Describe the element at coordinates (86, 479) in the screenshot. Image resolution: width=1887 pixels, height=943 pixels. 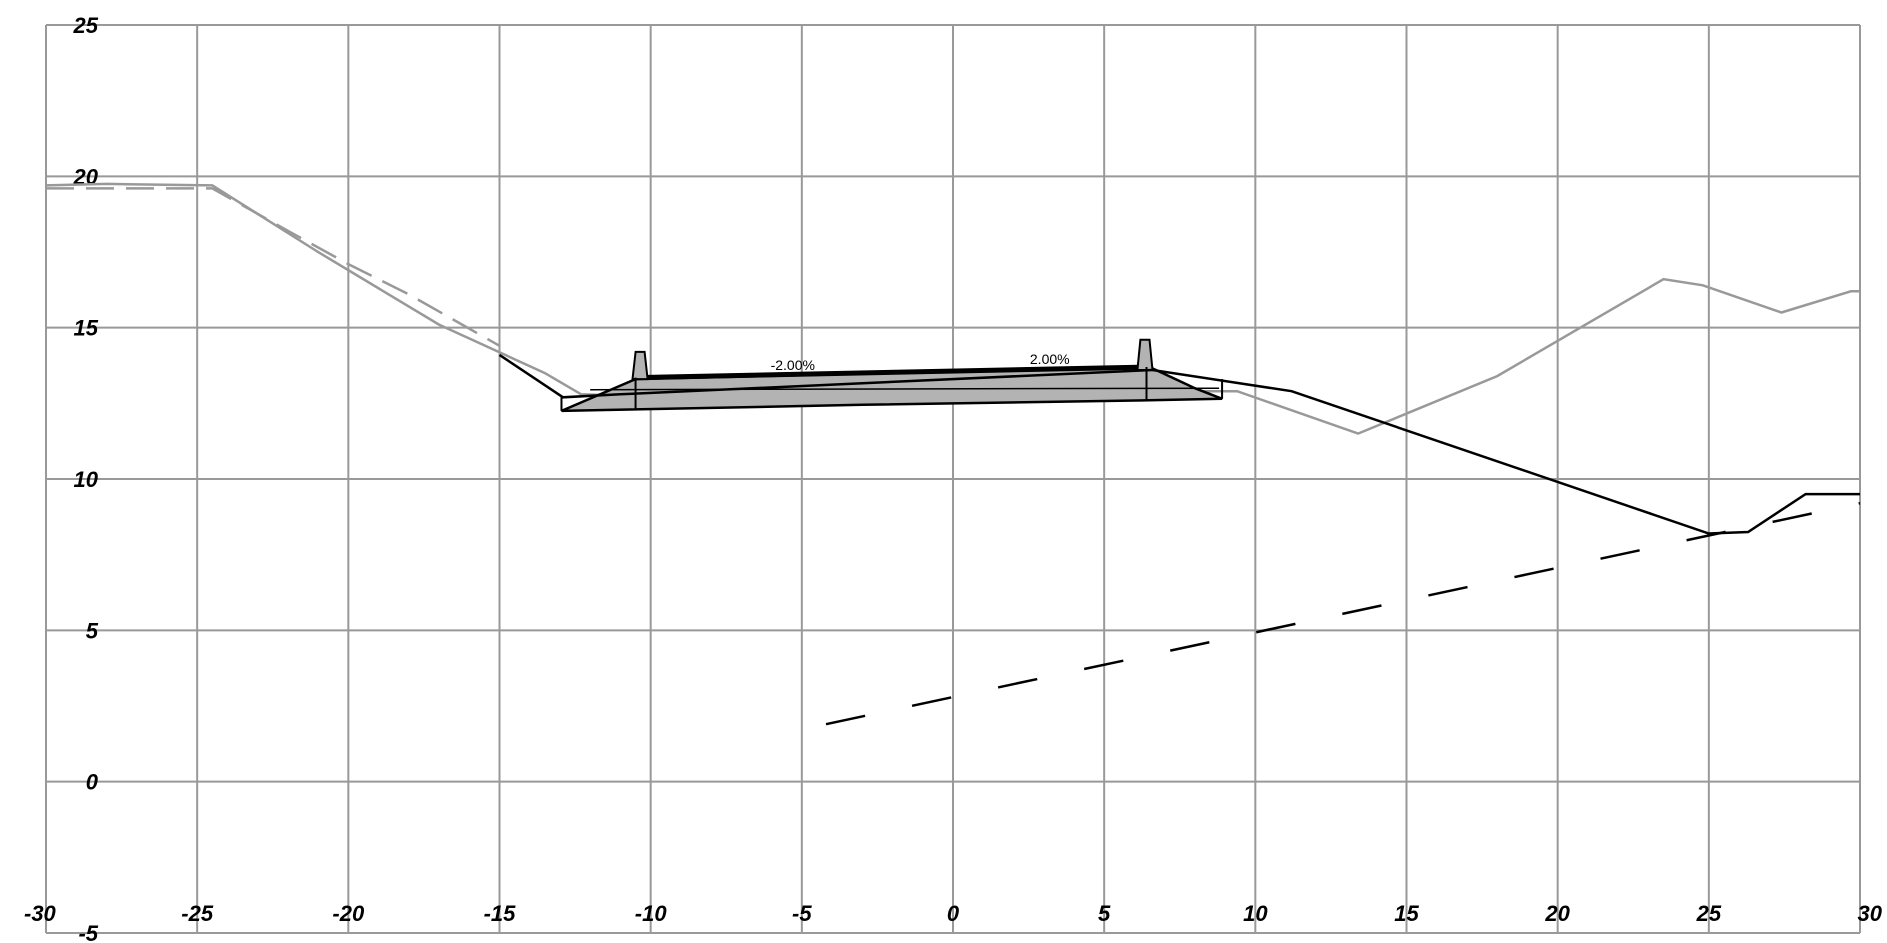
I see `y-tick-label: 10` at that location.